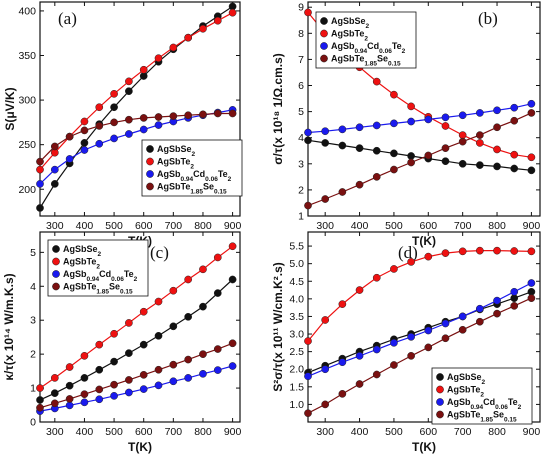 The image size is (550, 455). What do you see at coordinates (296, 387) in the screenshot?
I see `y-tick-label: 1.5` at bounding box center [296, 387].